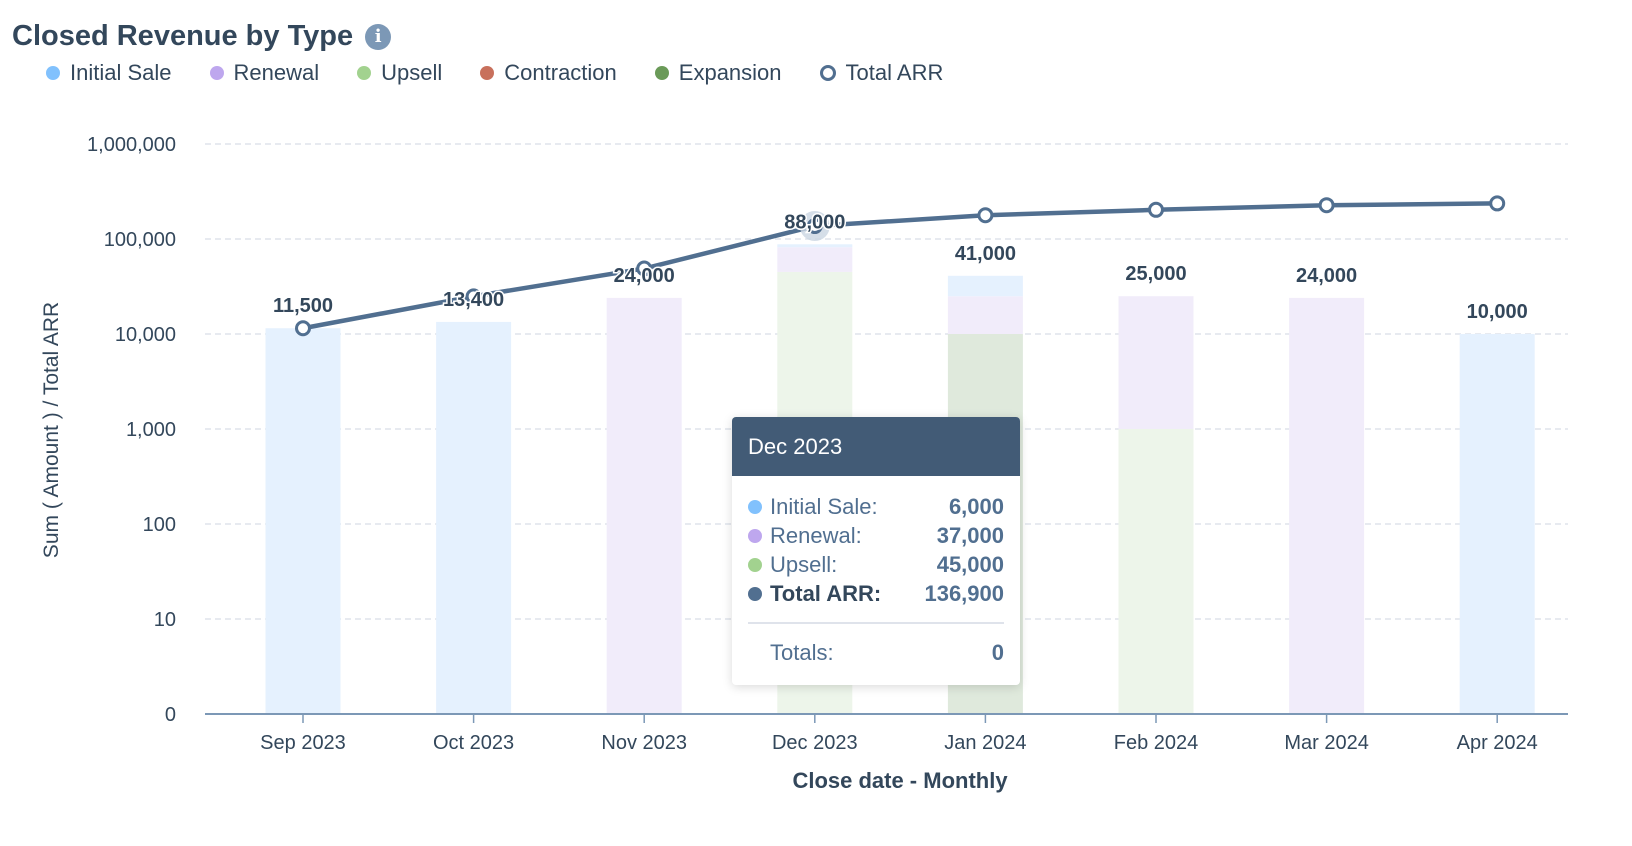 The width and height of the screenshot is (1632, 846). I want to click on chart-title: Closed Revenue by Type i, so click(202, 36).